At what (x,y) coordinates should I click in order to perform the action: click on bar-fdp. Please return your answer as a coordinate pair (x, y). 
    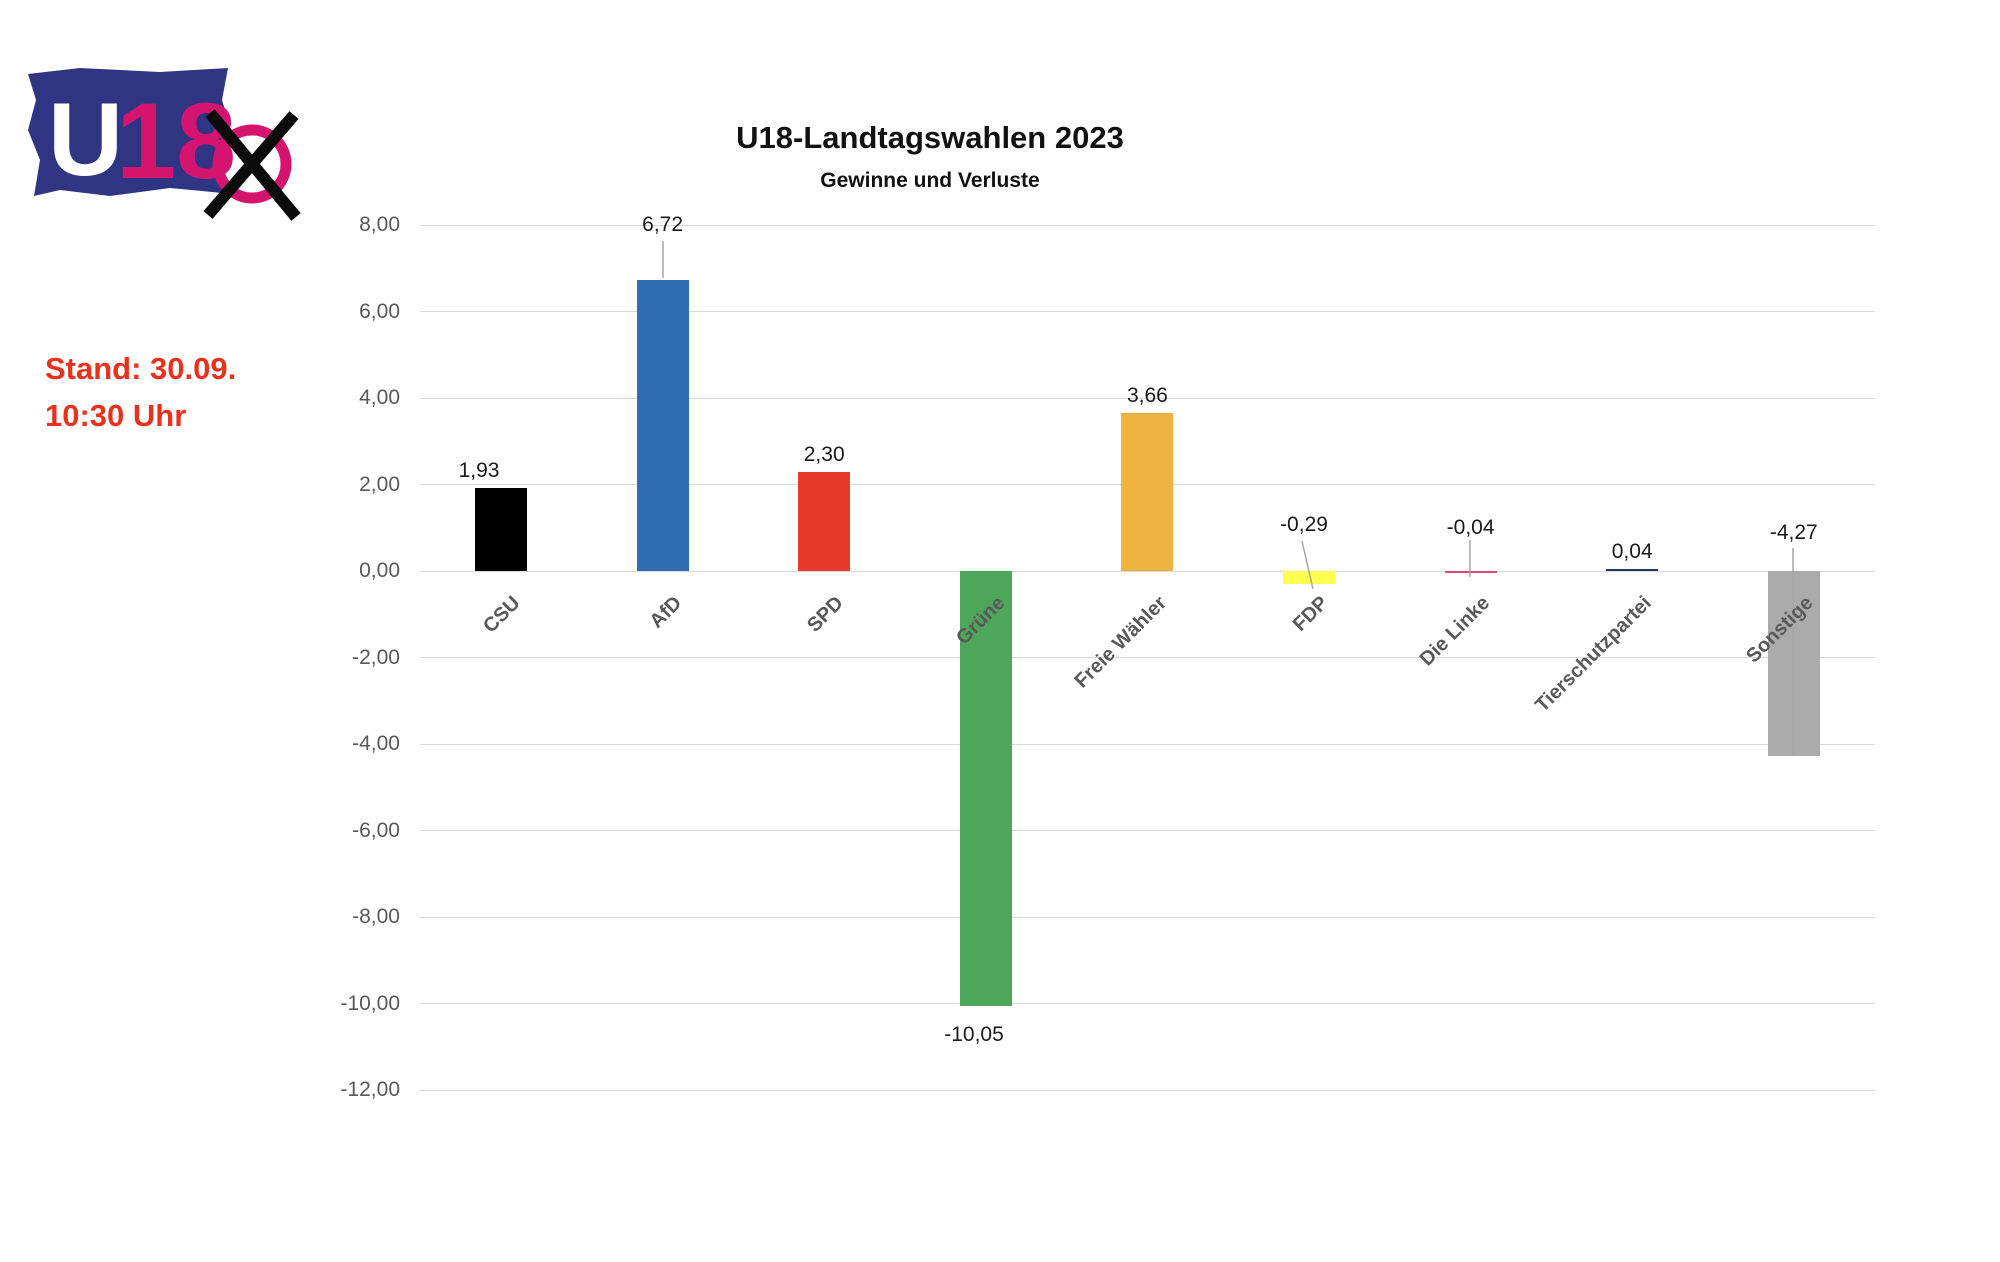
    Looking at the image, I should click on (1309, 577).